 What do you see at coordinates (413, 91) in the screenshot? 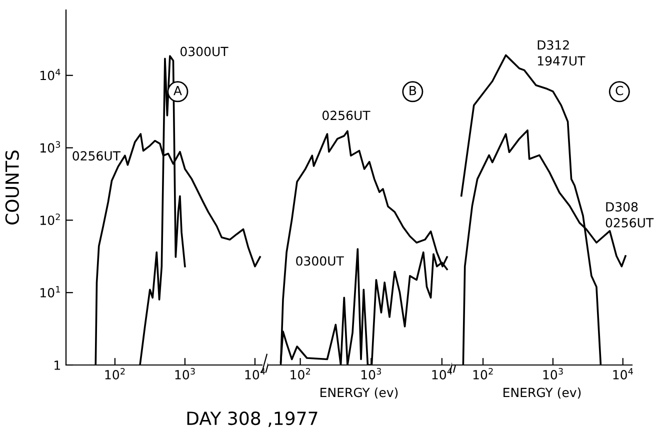
I see `annotation: B` at bounding box center [413, 91].